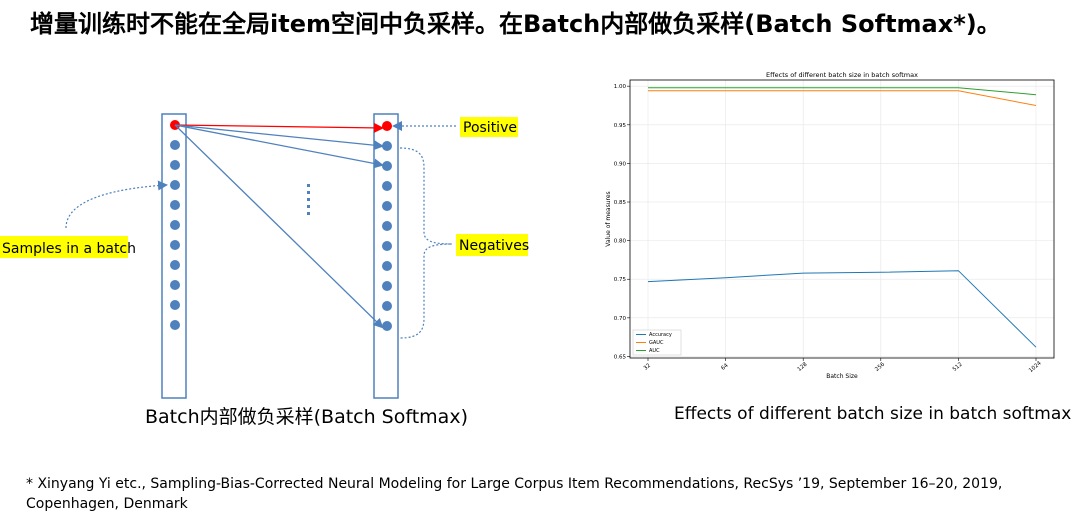  Describe the element at coordinates (647, 367) in the screenshot. I see `x-tick-label: 32` at that location.